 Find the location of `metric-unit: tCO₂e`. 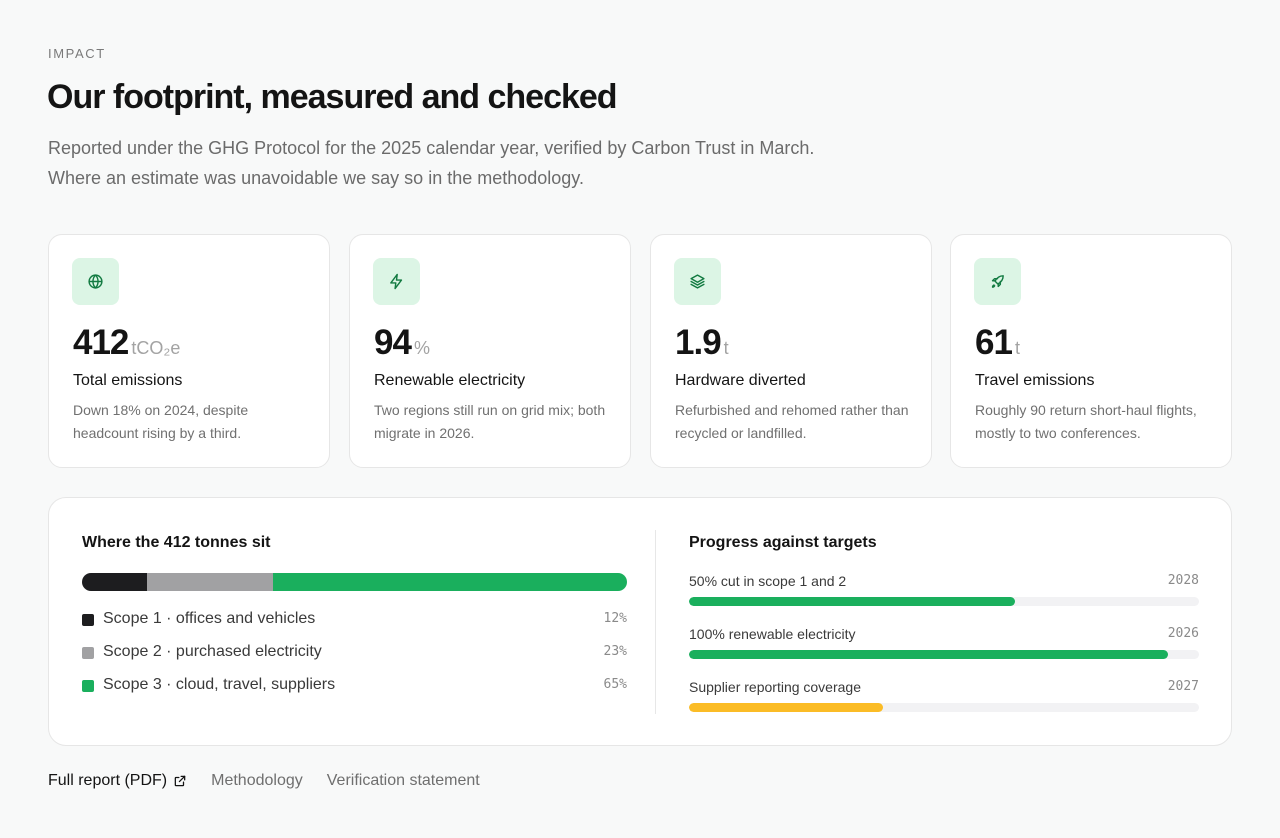

metric-unit: tCO₂e is located at coordinates (156, 348).